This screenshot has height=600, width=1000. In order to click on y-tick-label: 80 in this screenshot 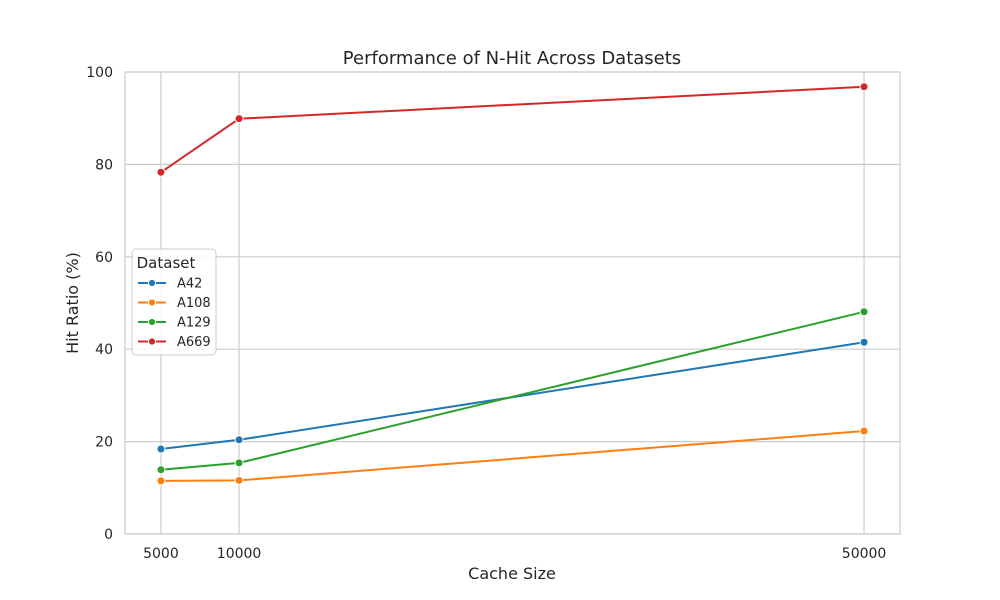, I will do `click(104, 165)`.